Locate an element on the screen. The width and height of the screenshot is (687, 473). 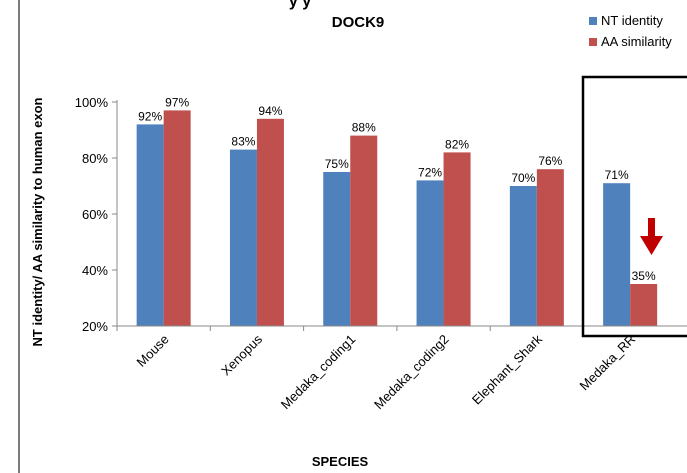
data-label-nt-identity-mouse: 92% is located at coordinates (150, 116).